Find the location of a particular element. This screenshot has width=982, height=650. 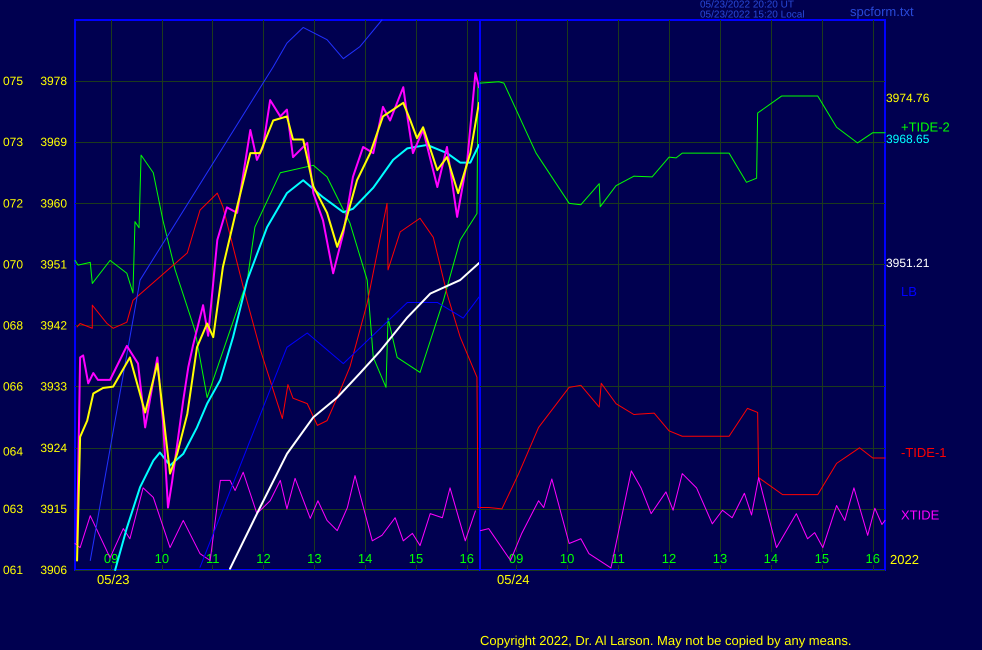

annotation: 05/23/2022 15:20 Local is located at coordinates (752, 15).